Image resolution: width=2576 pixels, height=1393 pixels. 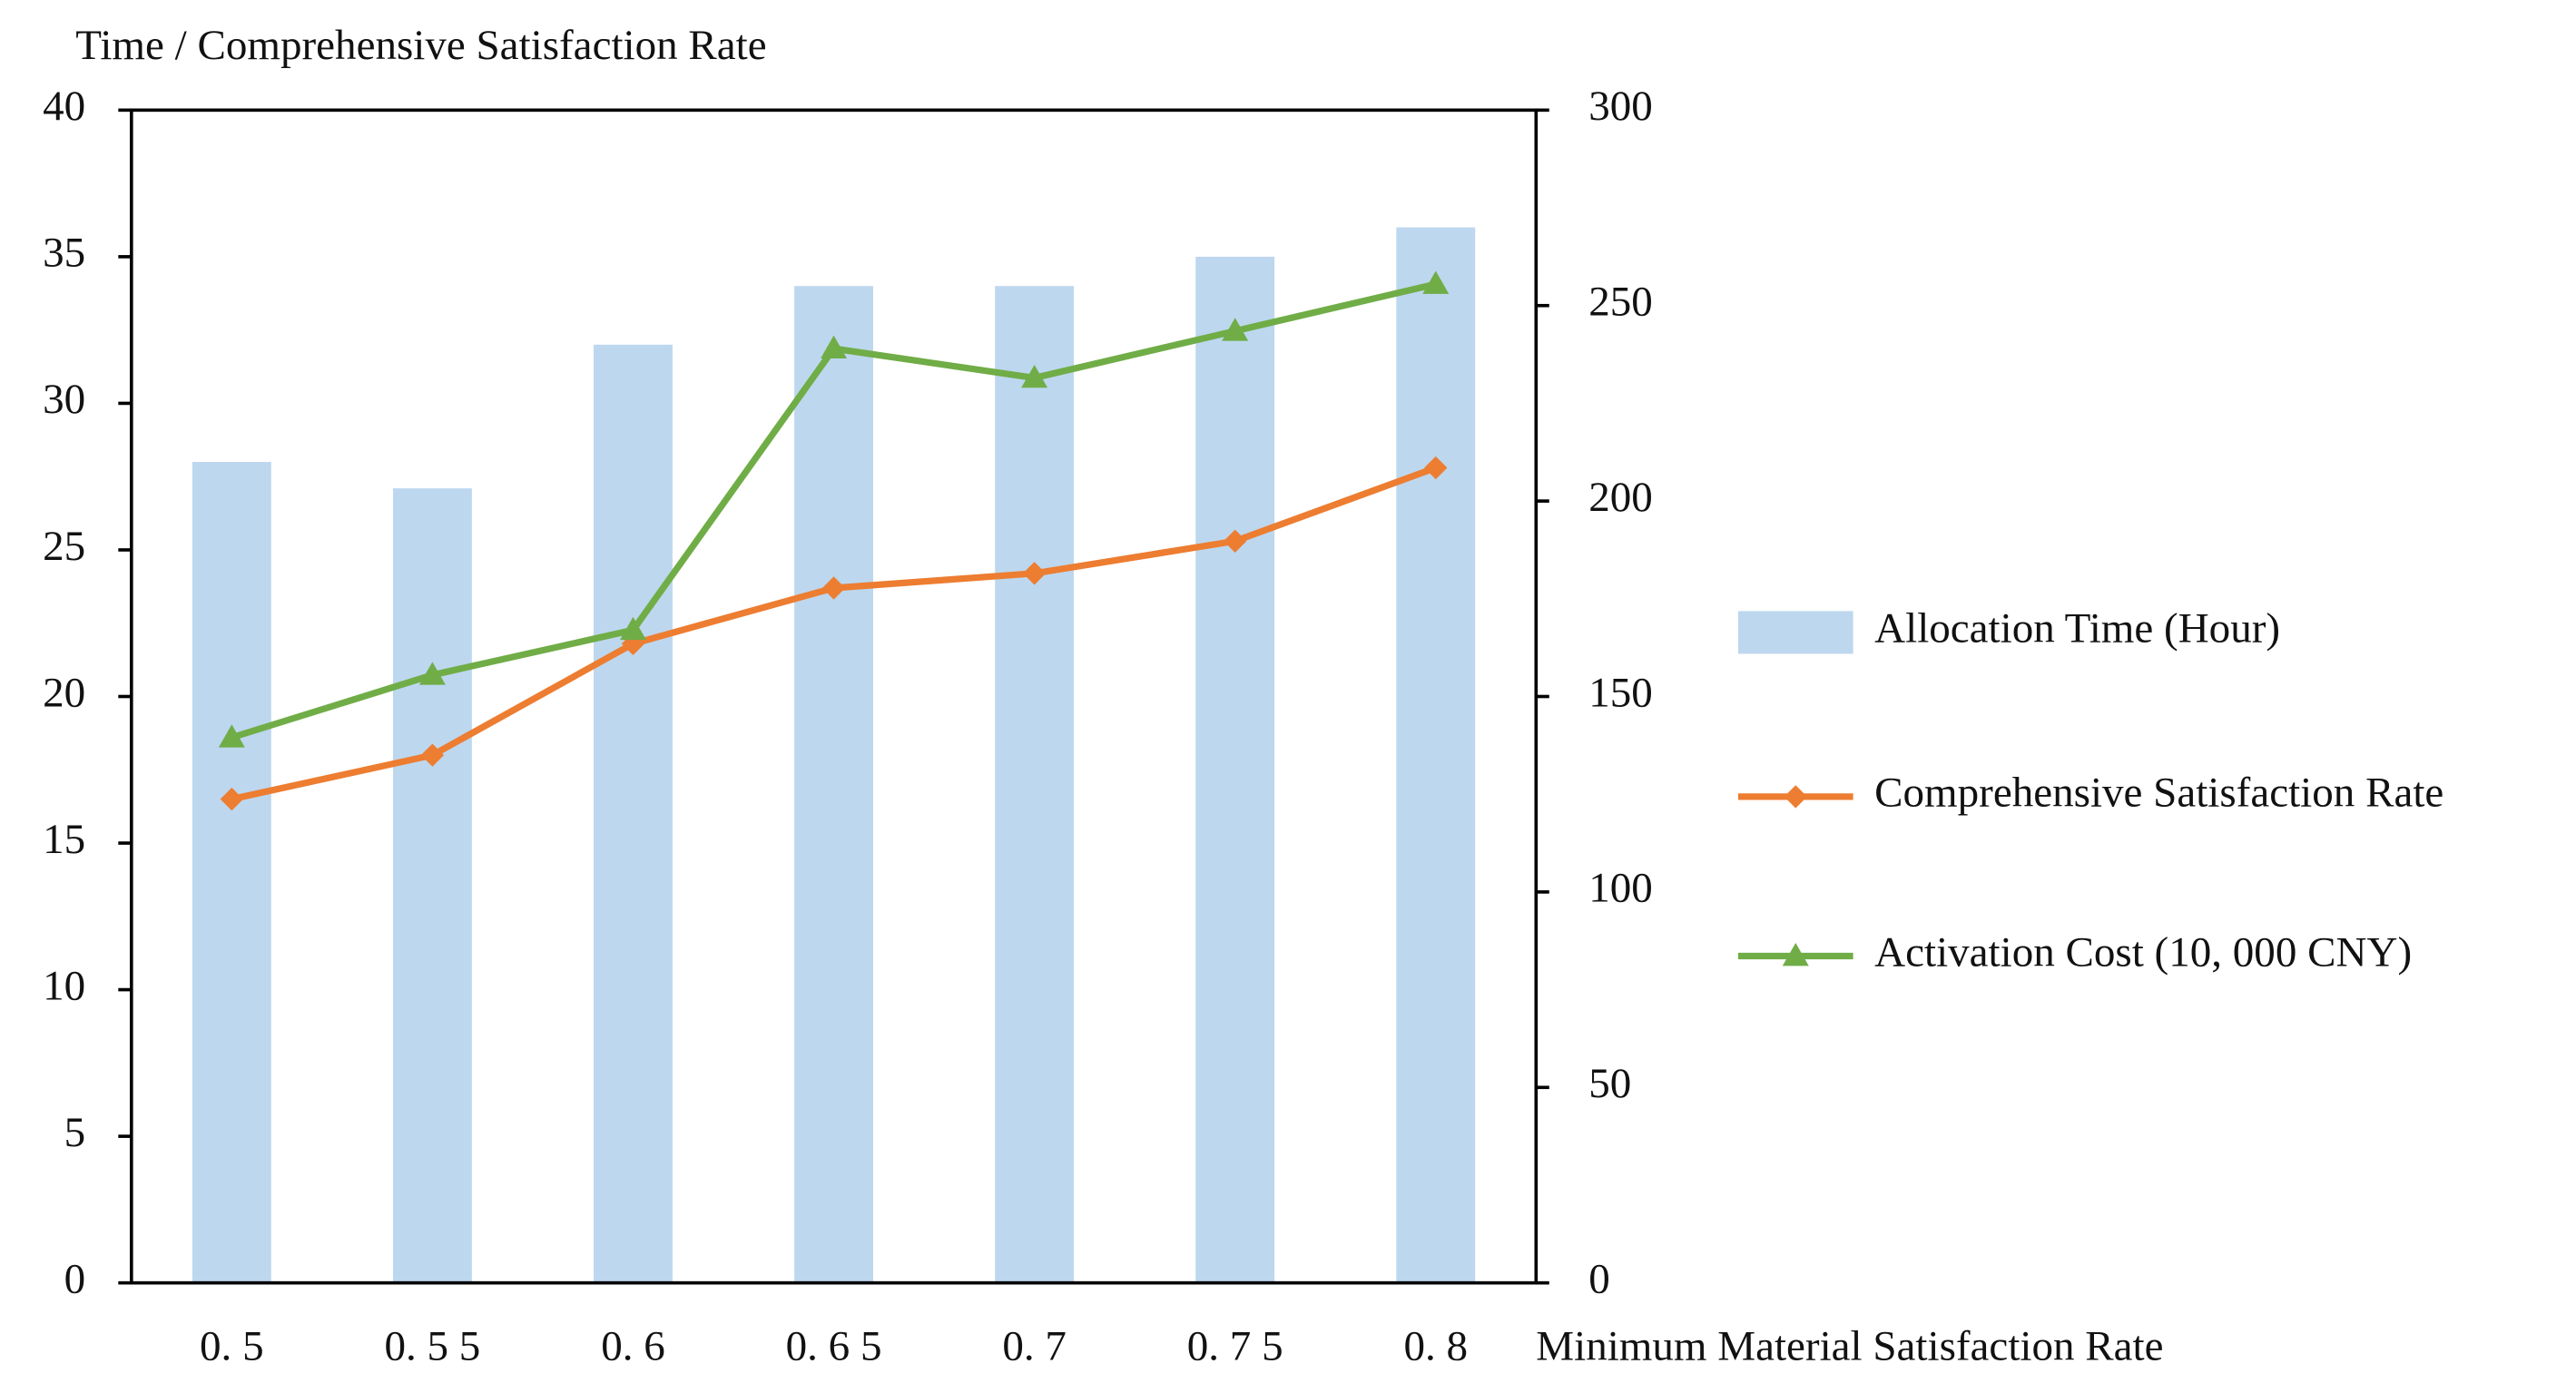 I want to click on x-tick-label: 0. 6 5, so click(x=834, y=1346).